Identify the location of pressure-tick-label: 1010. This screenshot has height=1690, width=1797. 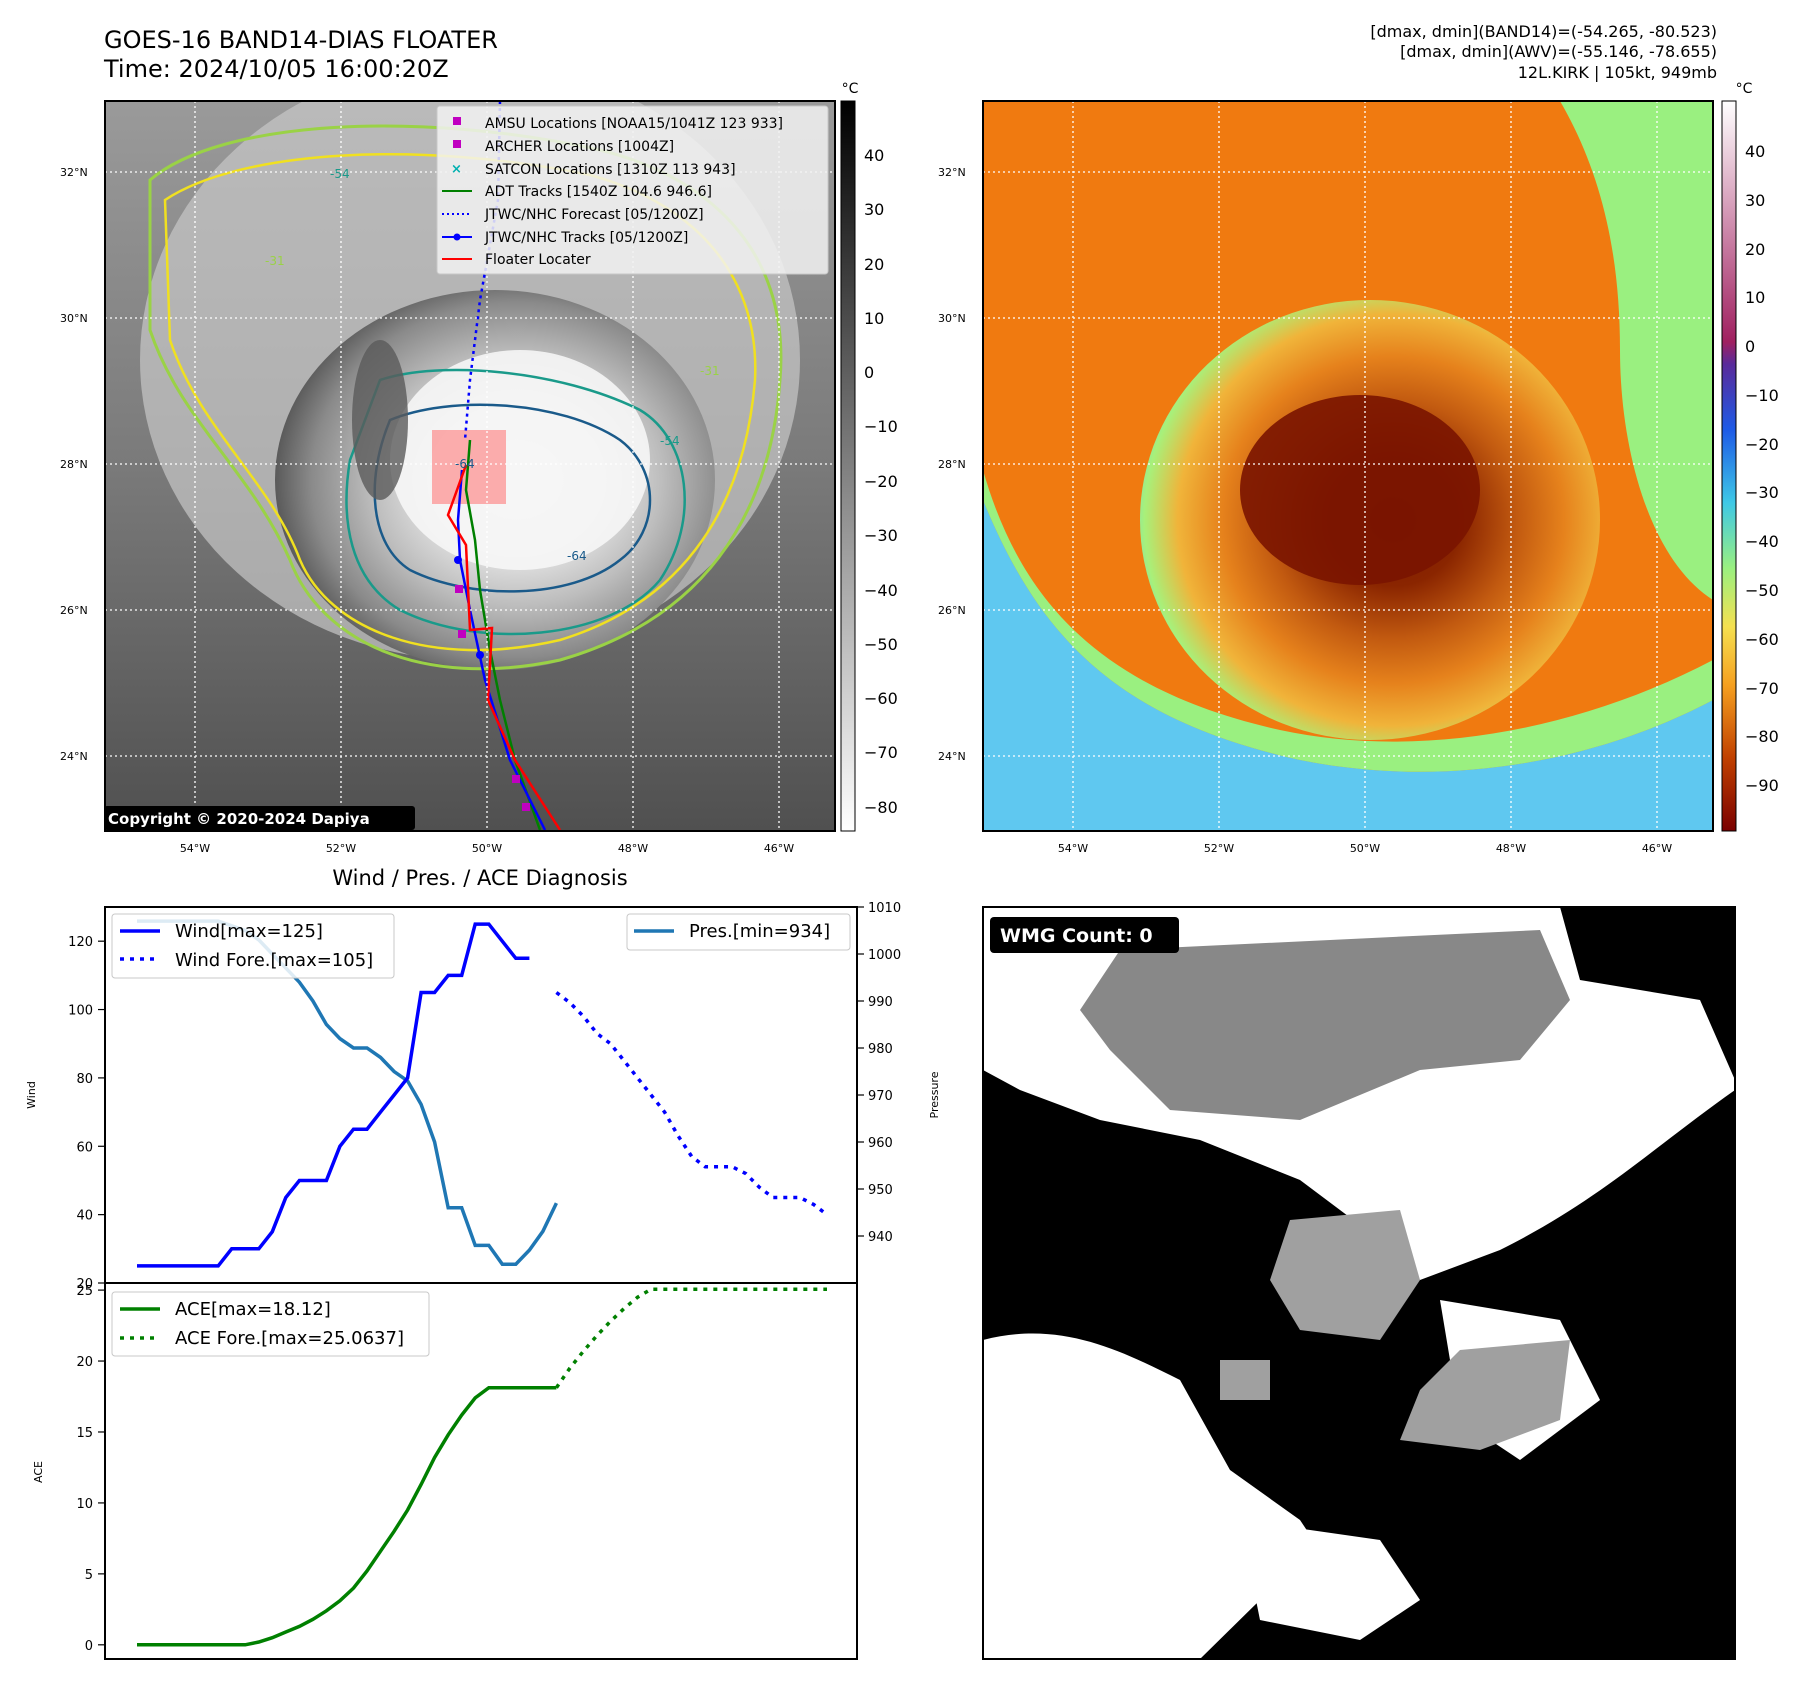
(884, 908).